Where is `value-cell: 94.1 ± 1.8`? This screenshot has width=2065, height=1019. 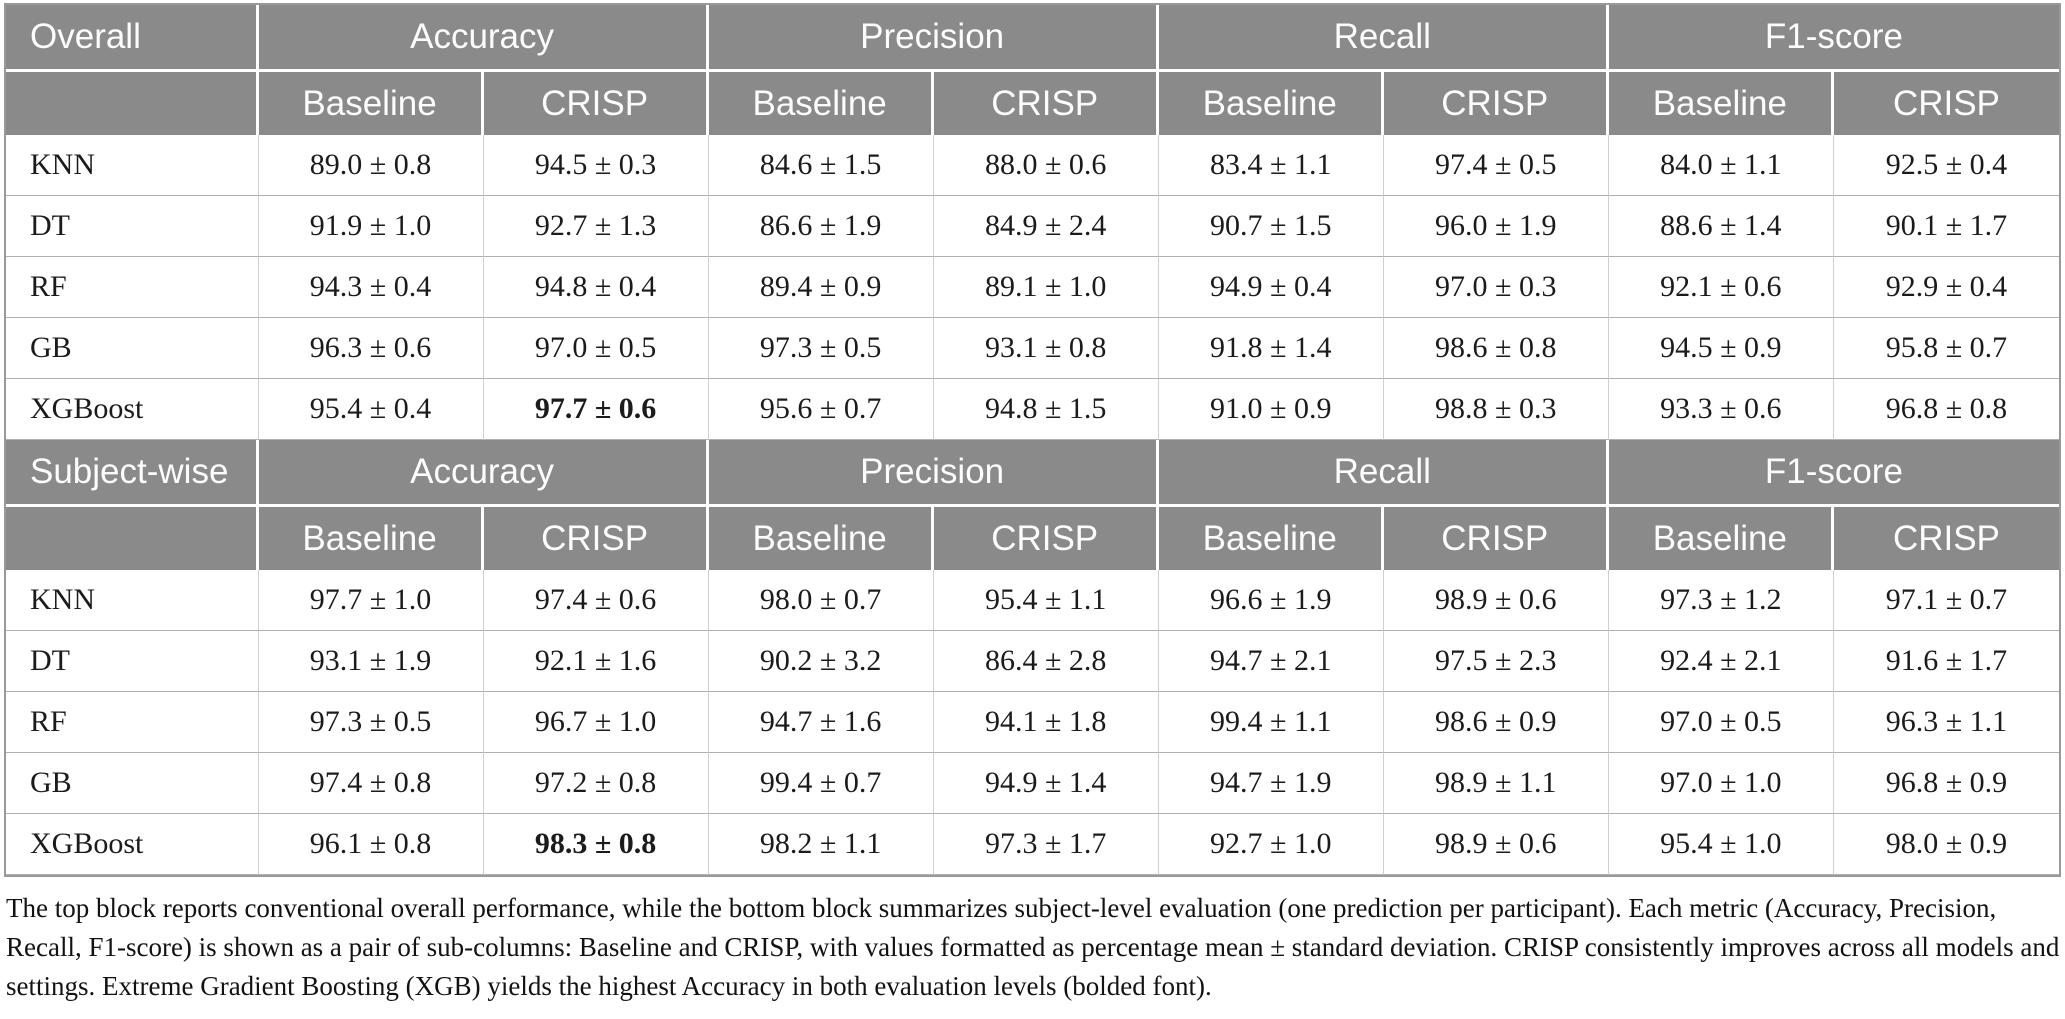
value-cell: 94.1 ± 1.8 is located at coordinates (1046, 722).